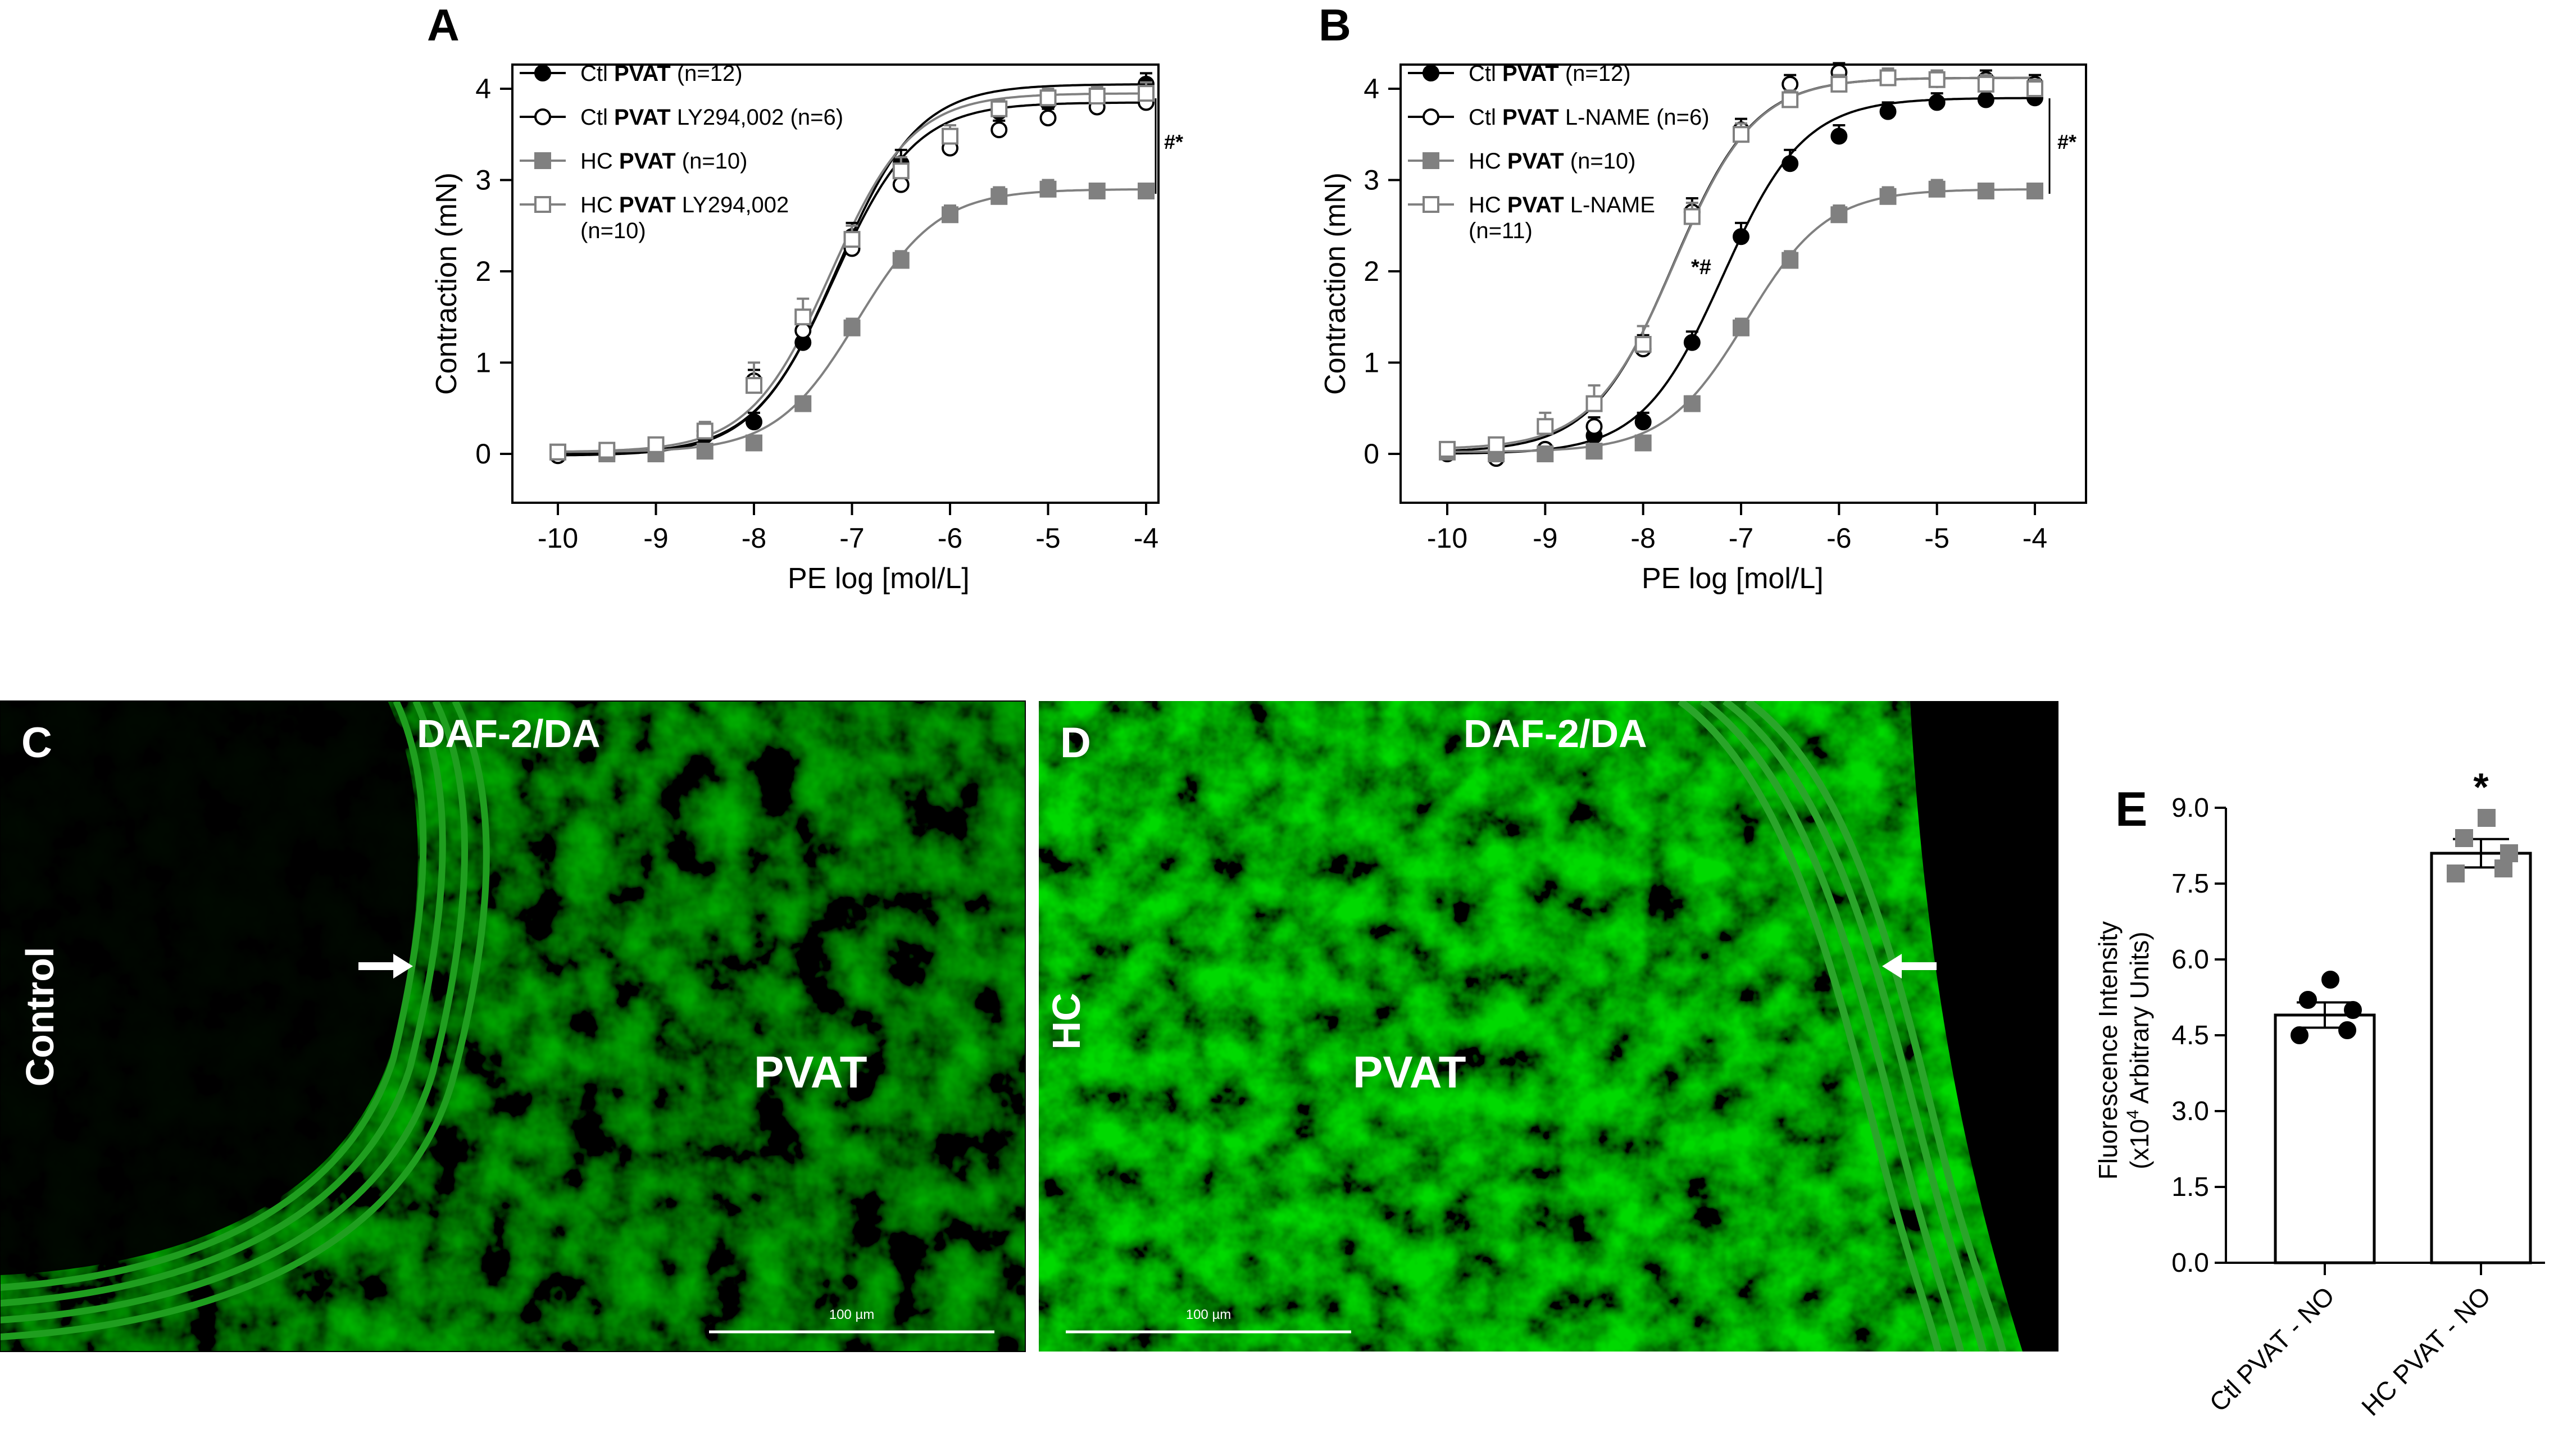 This screenshot has width=2563, height=1456. What do you see at coordinates (2325, 1138) in the screenshot?
I see `panel-e-bar` at bounding box center [2325, 1138].